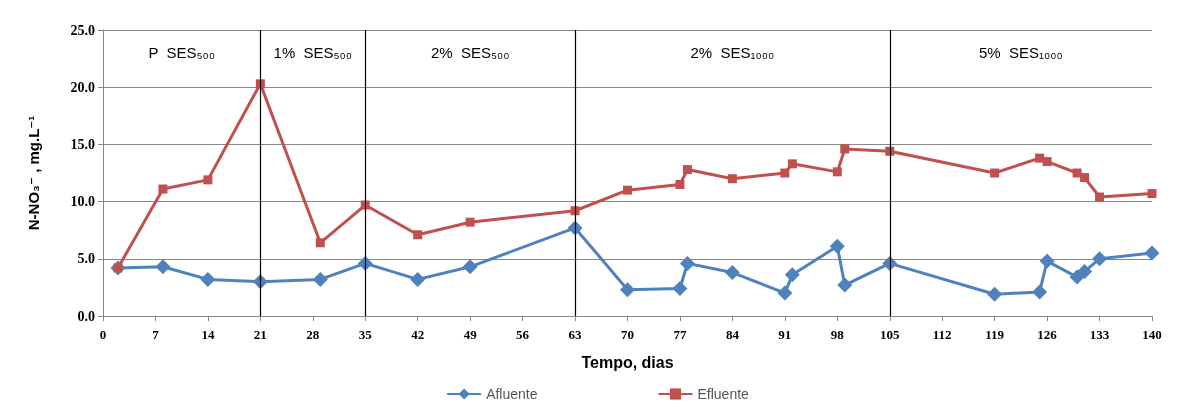 Image resolution: width=1195 pixels, height=416 pixels. I want to click on x-tick-label: 14, so click(208, 334).